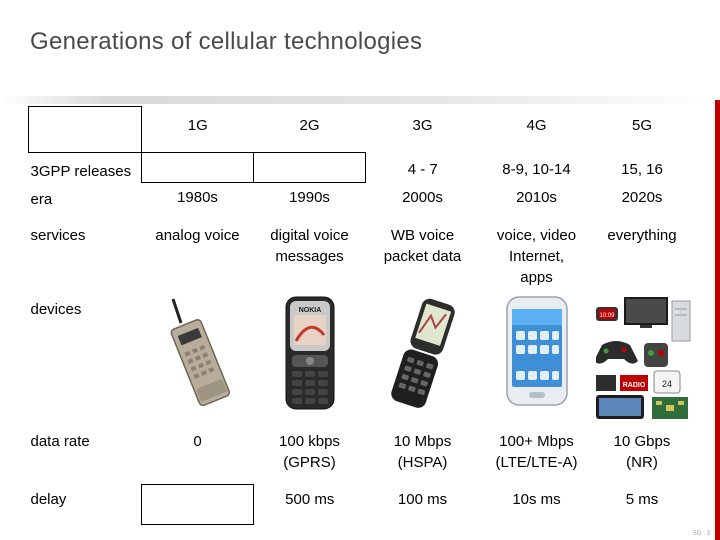 The height and width of the screenshot is (540, 720). I want to click on services-4g-line: voice, video, so click(536, 235).